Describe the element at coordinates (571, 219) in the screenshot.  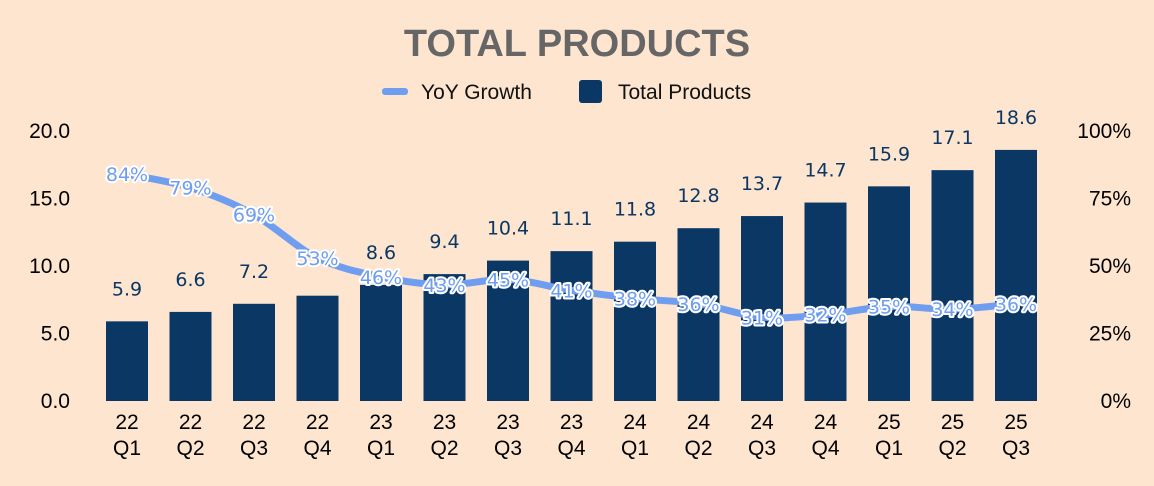
I see `bar-value-label: 11.1` at that location.